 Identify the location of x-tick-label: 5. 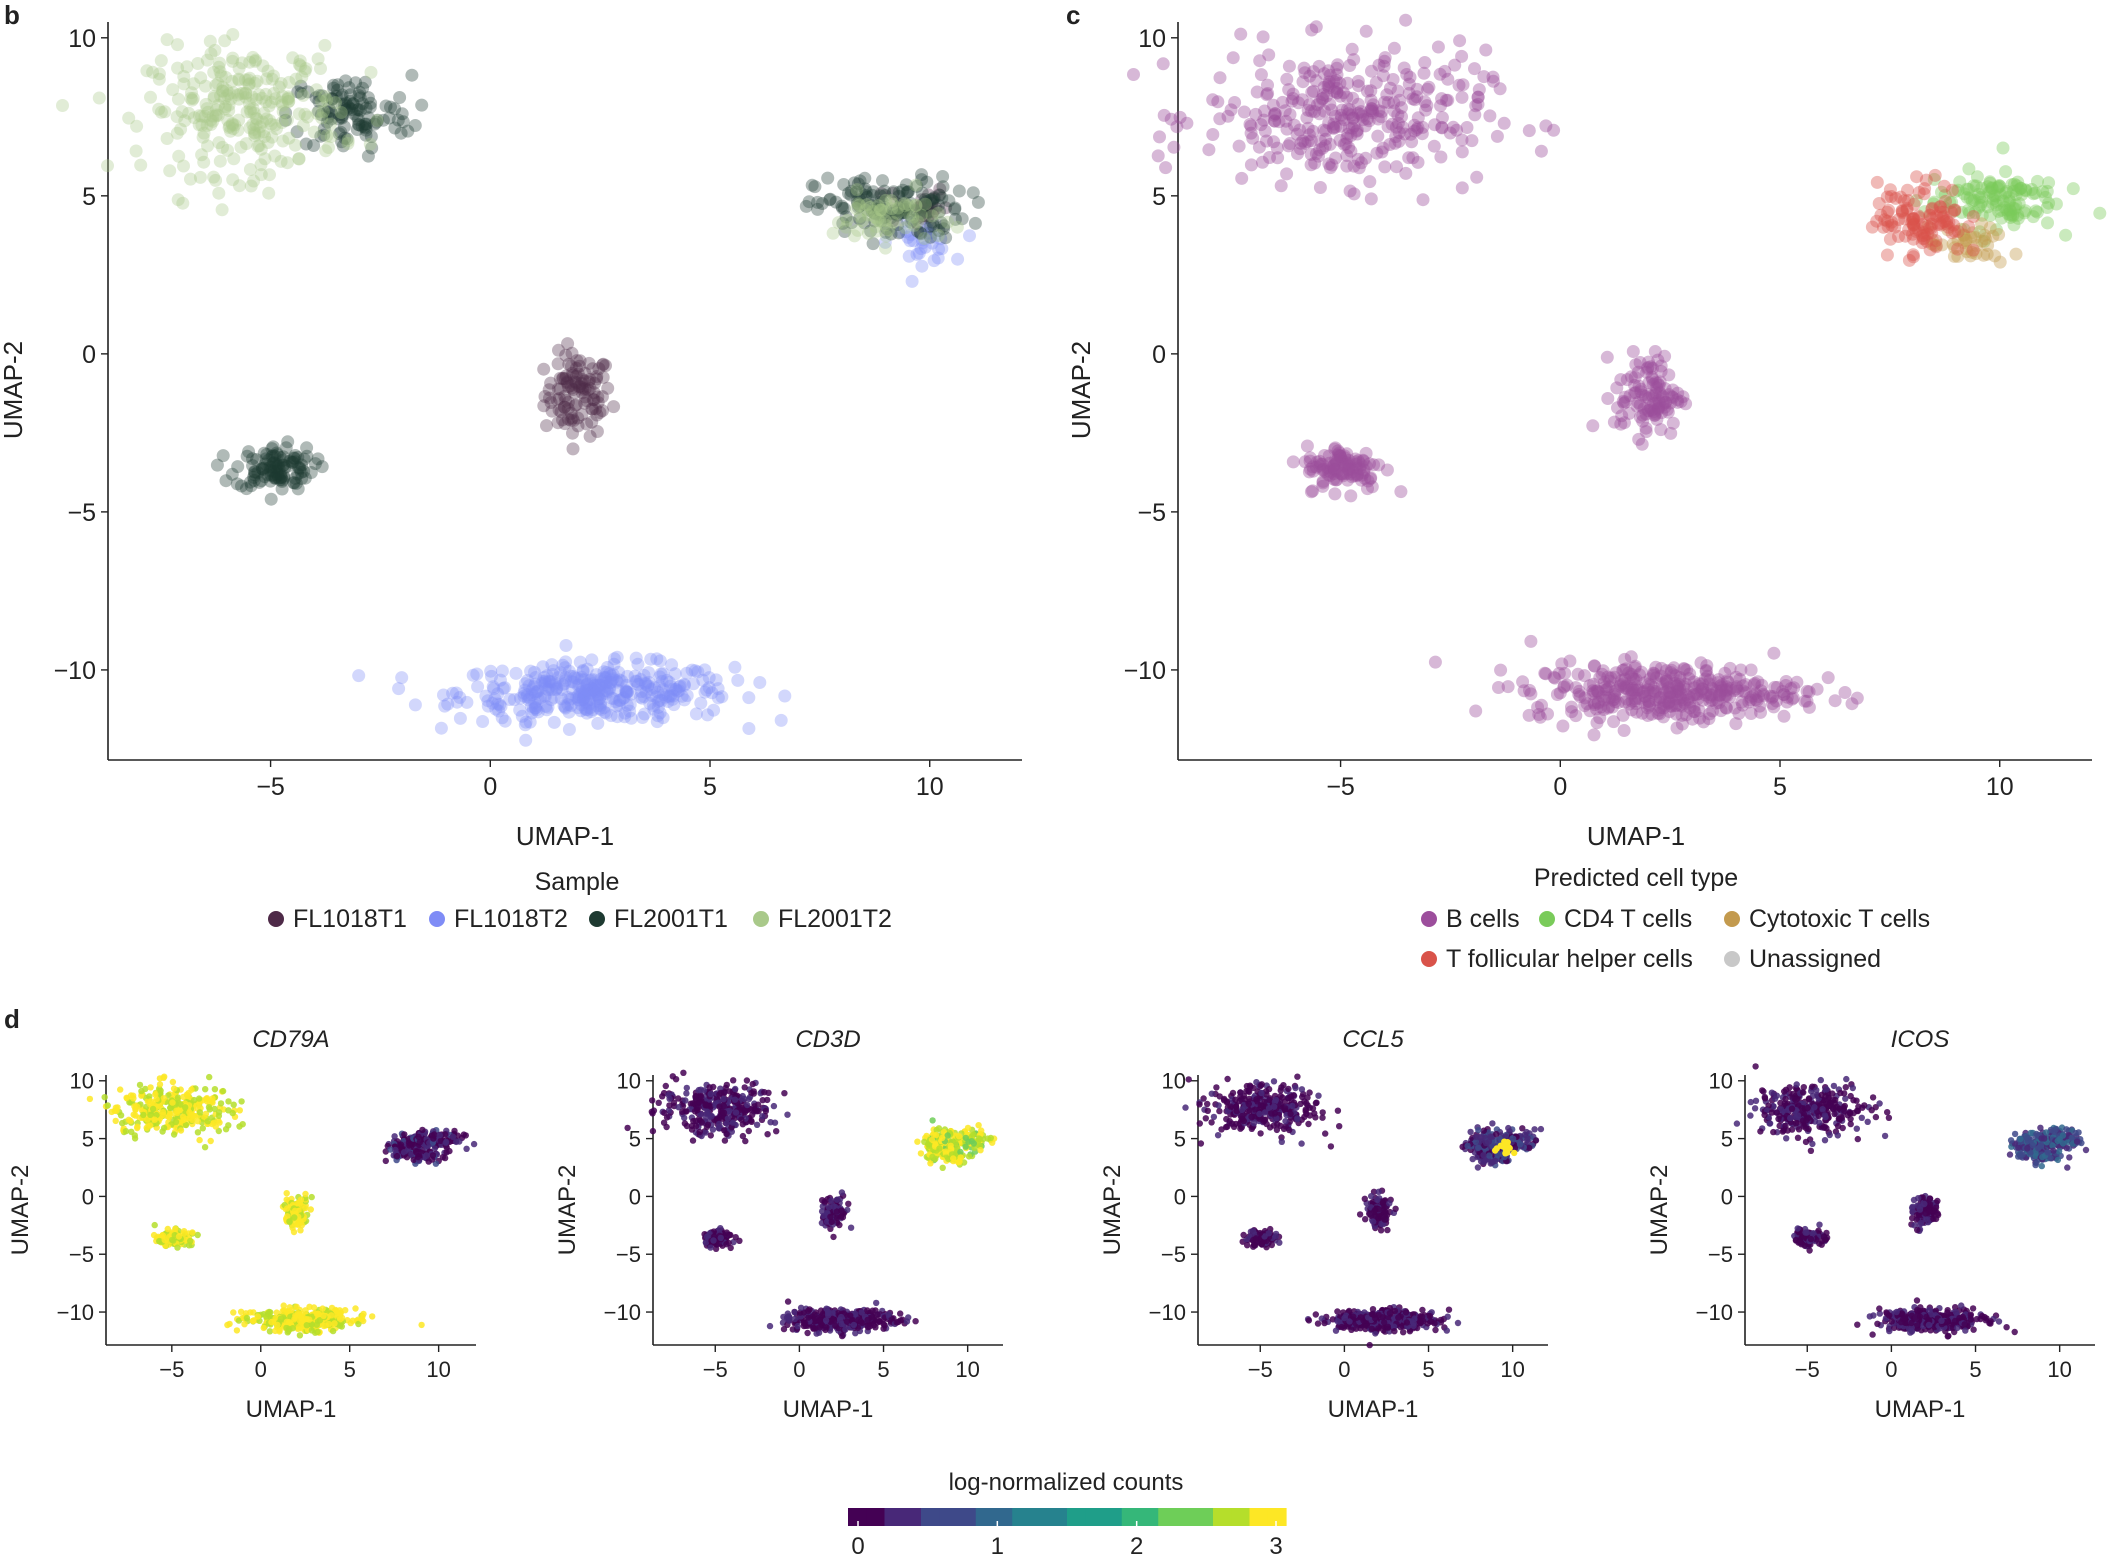
(1428, 1369).